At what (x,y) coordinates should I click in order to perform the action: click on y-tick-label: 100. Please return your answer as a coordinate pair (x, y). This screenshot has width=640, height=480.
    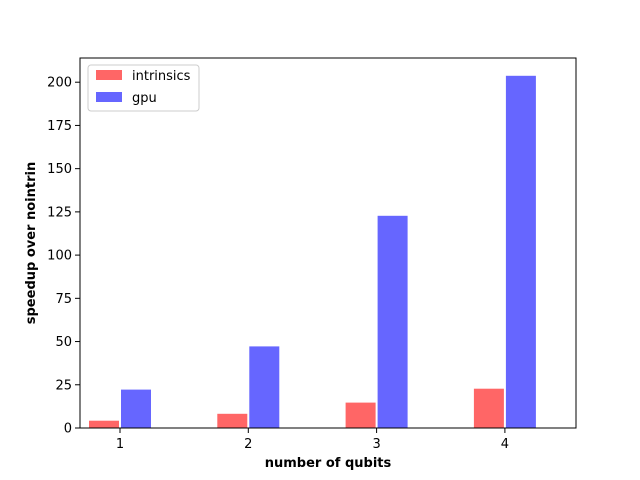
    Looking at the image, I should click on (59, 256).